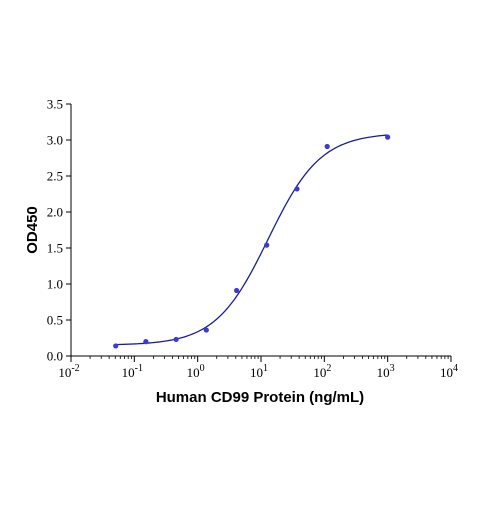  Describe the element at coordinates (259, 371) in the screenshot. I see `x-tick-label: 10¹` at that location.